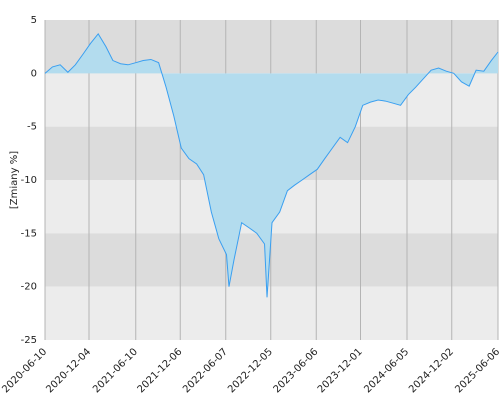 The width and height of the screenshot is (500, 400). I want to click on x-tick-label: 2022-12-05, so click(250, 370).